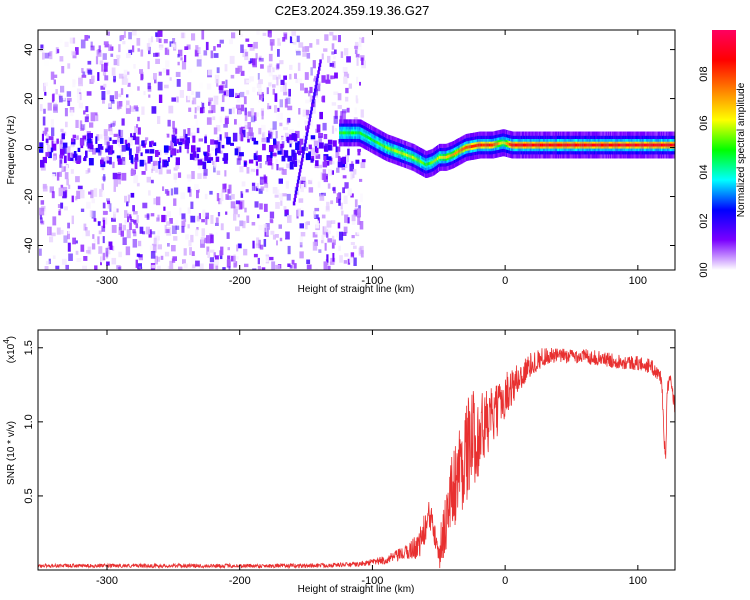 The height and width of the screenshot is (600, 750). What do you see at coordinates (29, 98) in the screenshot?
I see `spectrogram-y-tick-label: 20` at bounding box center [29, 98].